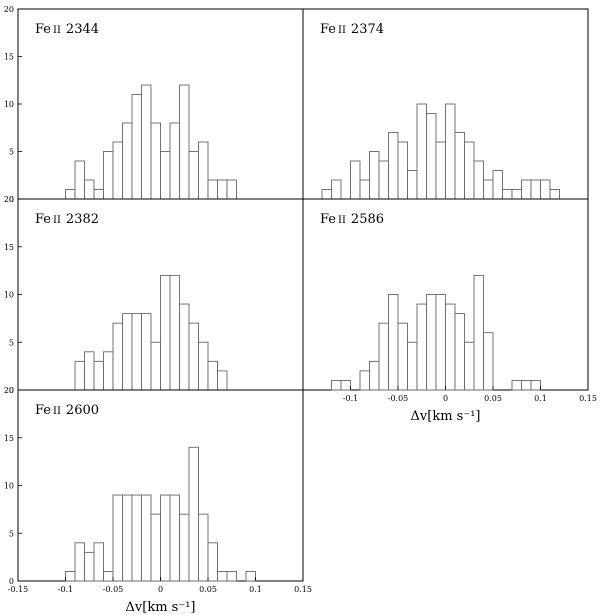 This screenshot has height=615, width=600. I want to click on panel-title: Fe II 2374, so click(352, 29).